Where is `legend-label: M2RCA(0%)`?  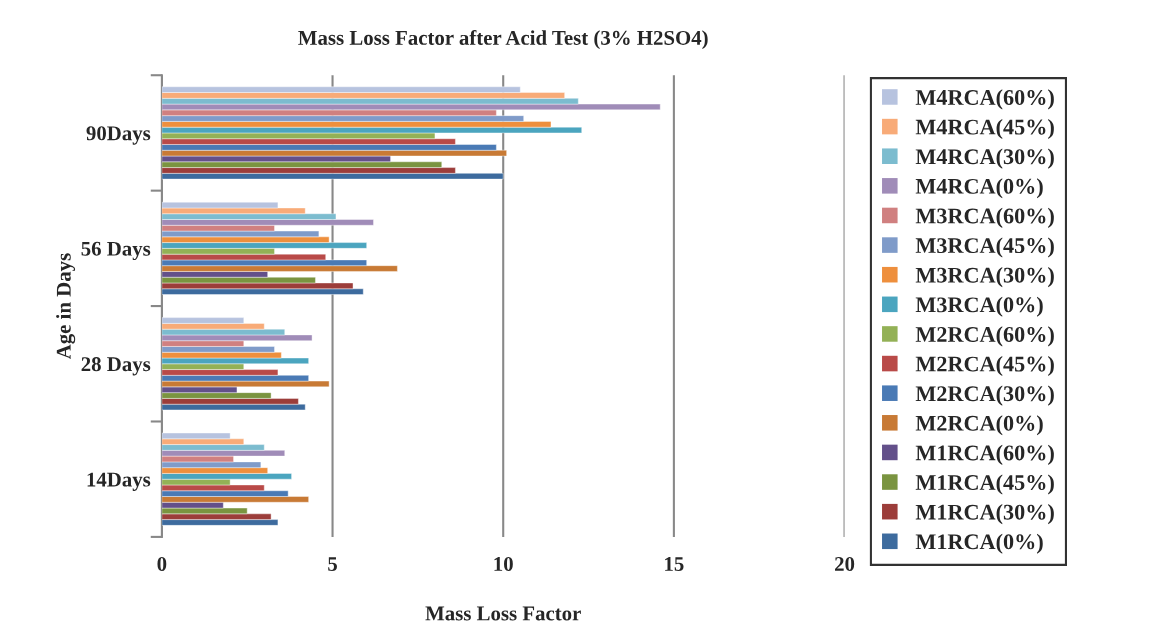 legend-label: M2RCA(0%) is located at coordinates (979, 425).